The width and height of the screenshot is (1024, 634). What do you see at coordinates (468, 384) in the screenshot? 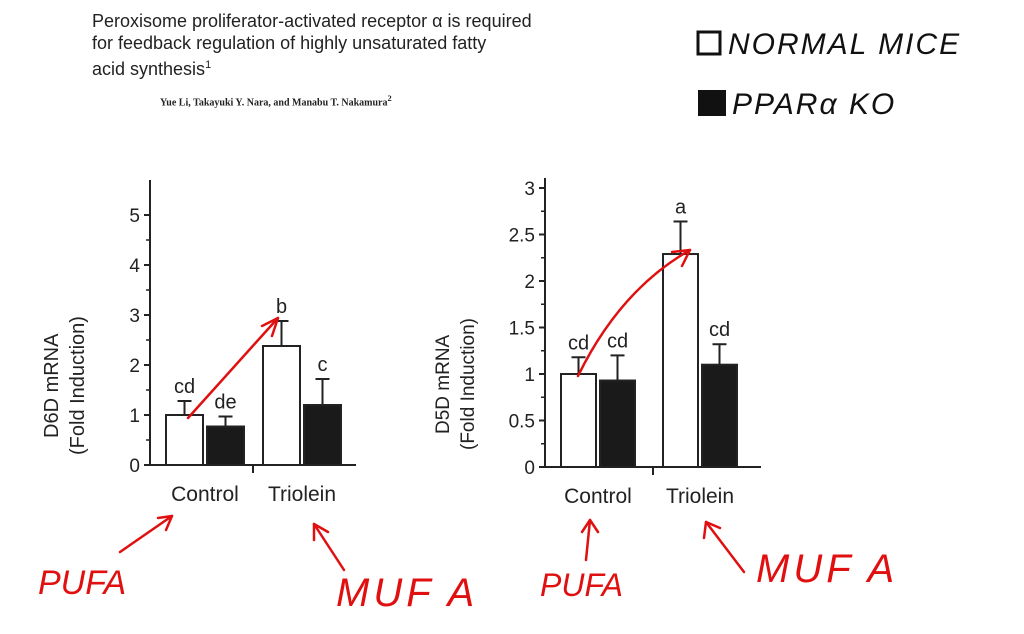
I see `d5d-ylabel-line2: (Fold Induction)` at bounding box center [468, 384].